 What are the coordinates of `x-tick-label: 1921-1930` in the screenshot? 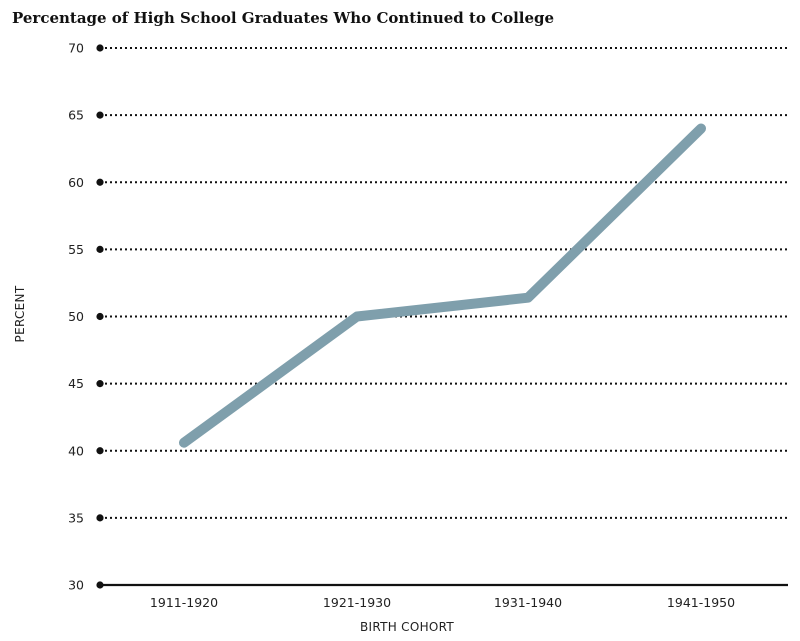 It's located at (357, 602).